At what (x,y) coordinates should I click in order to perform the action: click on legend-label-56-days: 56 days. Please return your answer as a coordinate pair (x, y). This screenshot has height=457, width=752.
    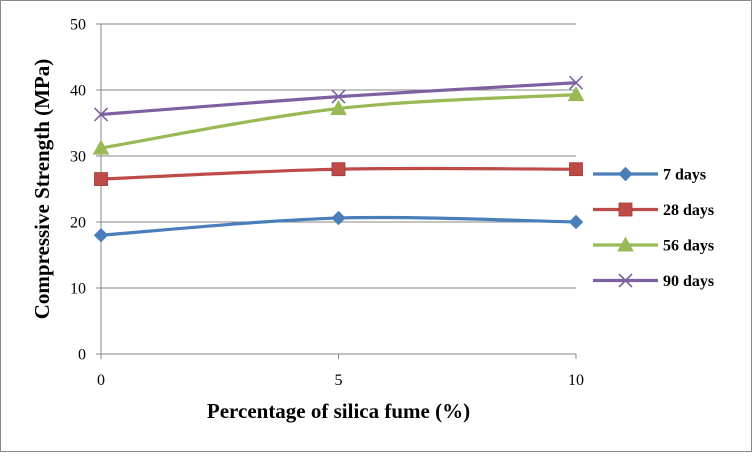
    Looking at the image, I should click on (688, 246).